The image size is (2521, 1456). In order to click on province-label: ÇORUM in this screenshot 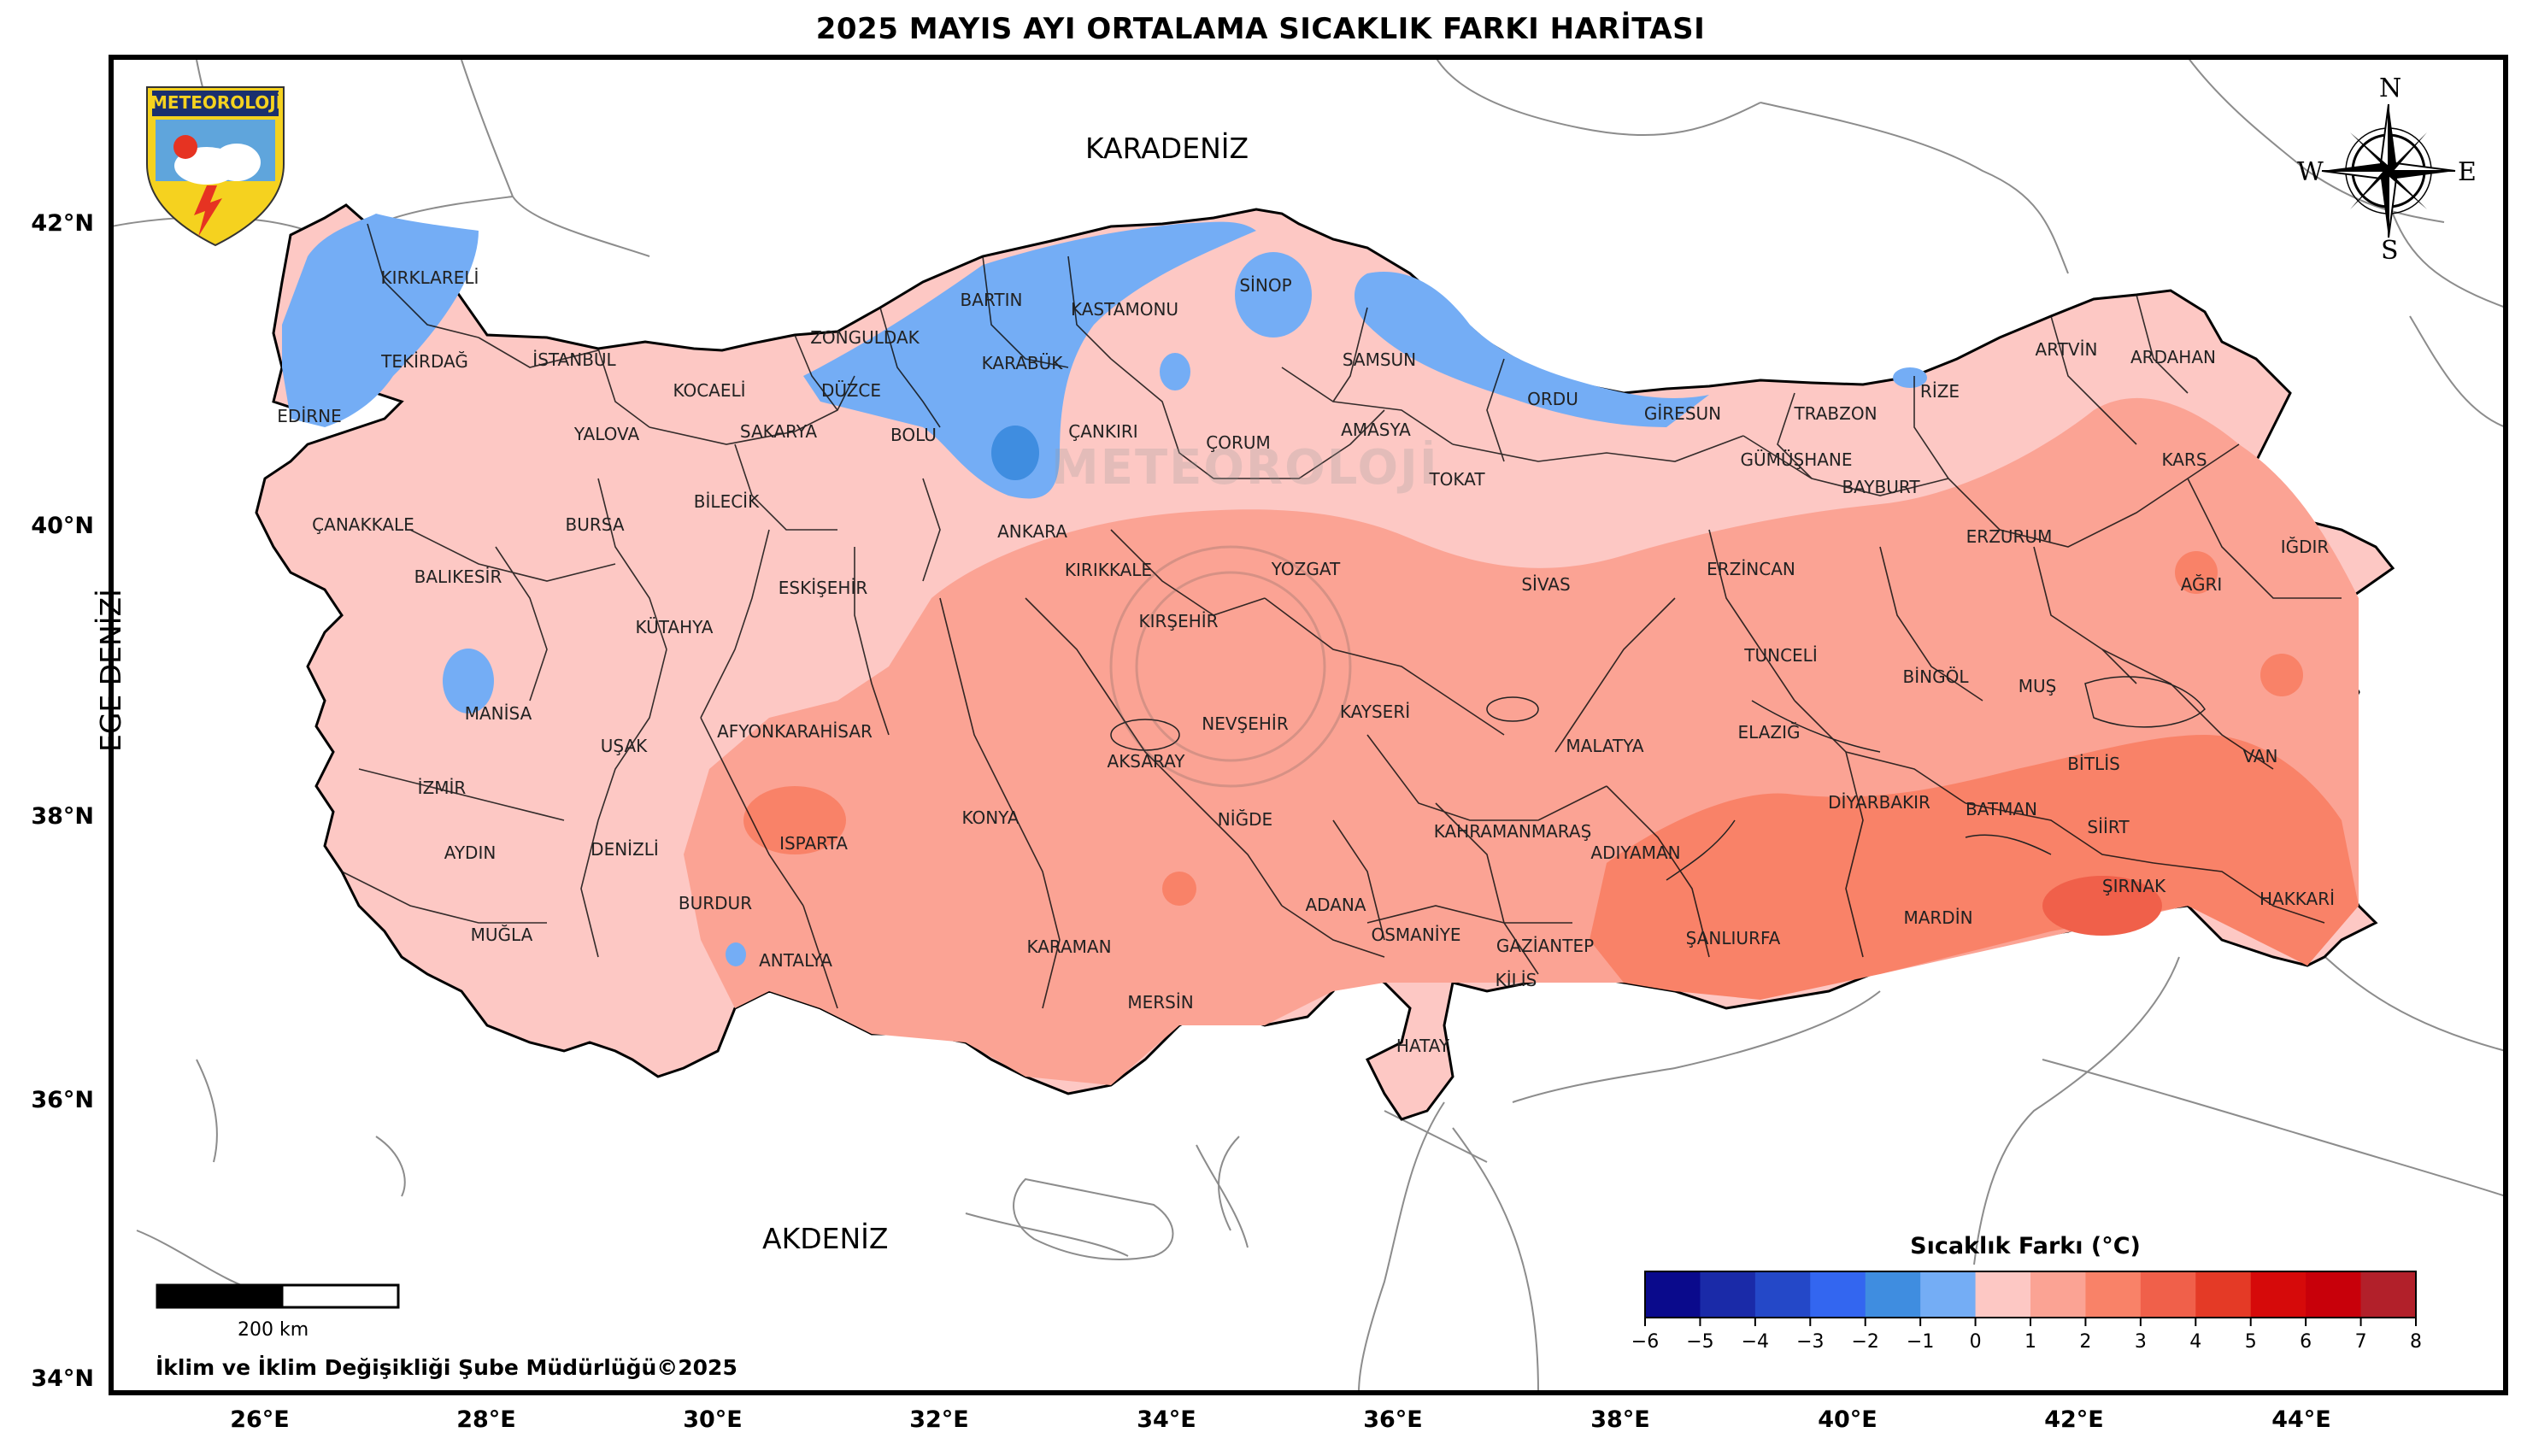, I will do `click(1238, 443)`.